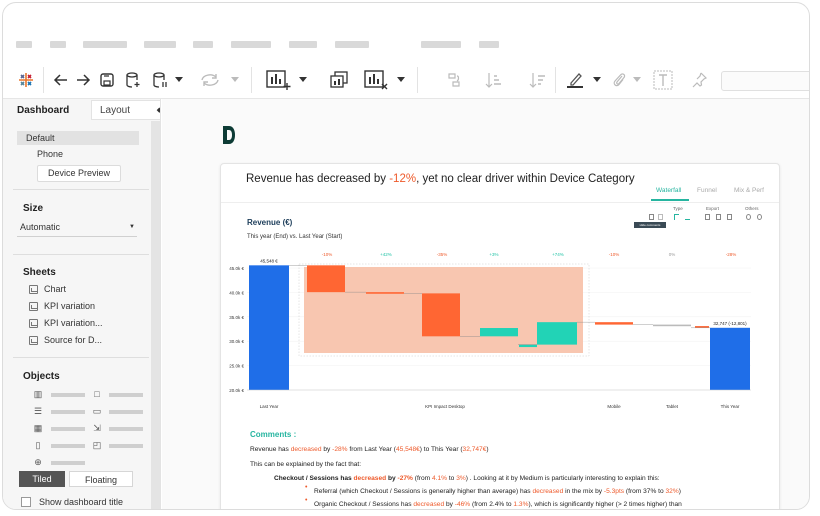 This screenshot has width=820, height=516. Describe the element at coordinates (26, 80) in the screenshot. I see `tableau-logo-icon` at that location.